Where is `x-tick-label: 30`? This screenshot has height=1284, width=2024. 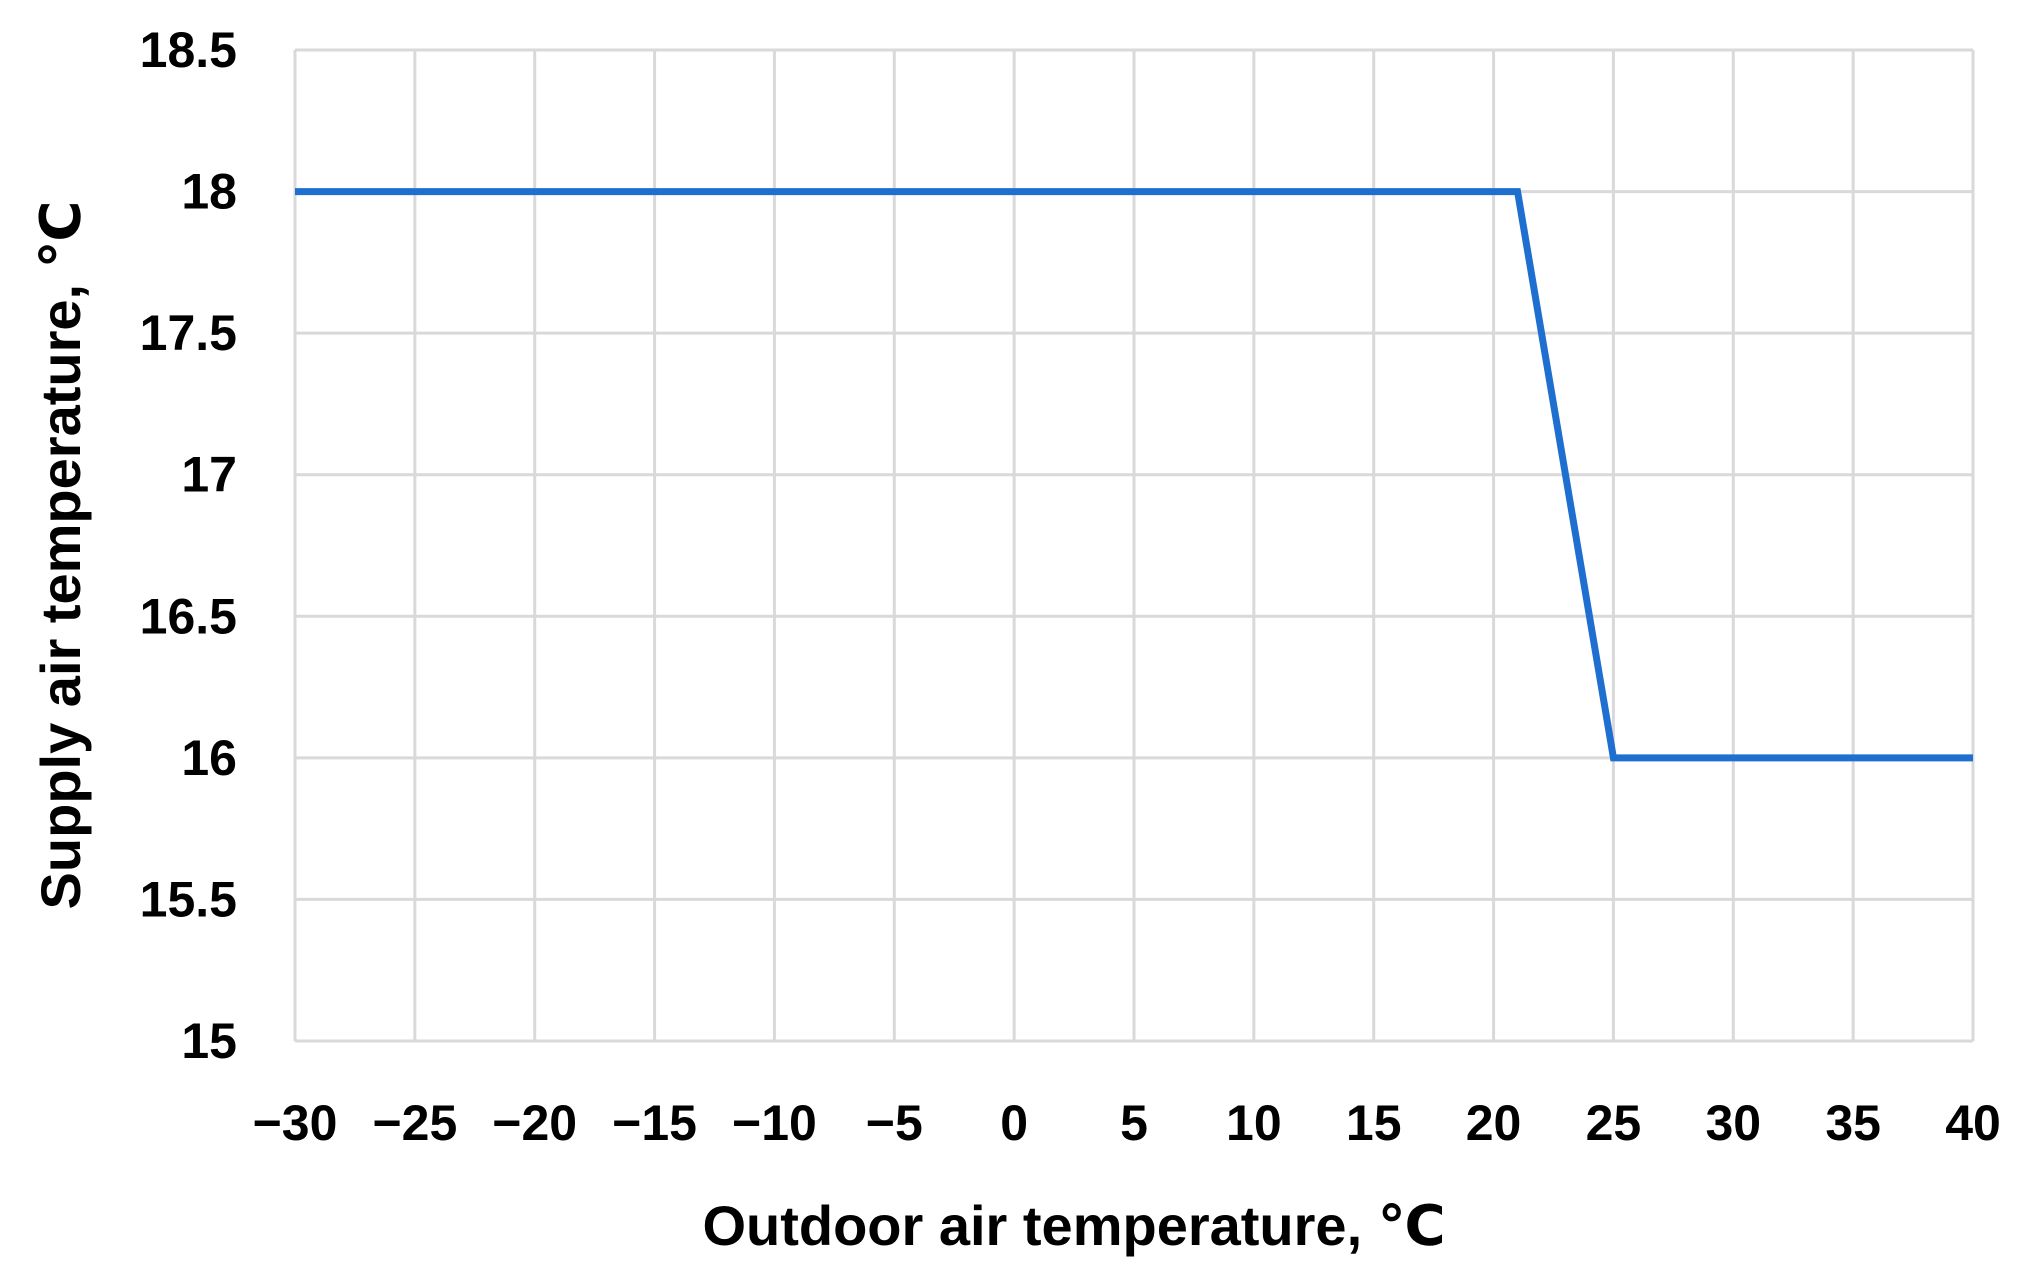 x-tick-label: 30 is located at coordinates (1733, 1123).